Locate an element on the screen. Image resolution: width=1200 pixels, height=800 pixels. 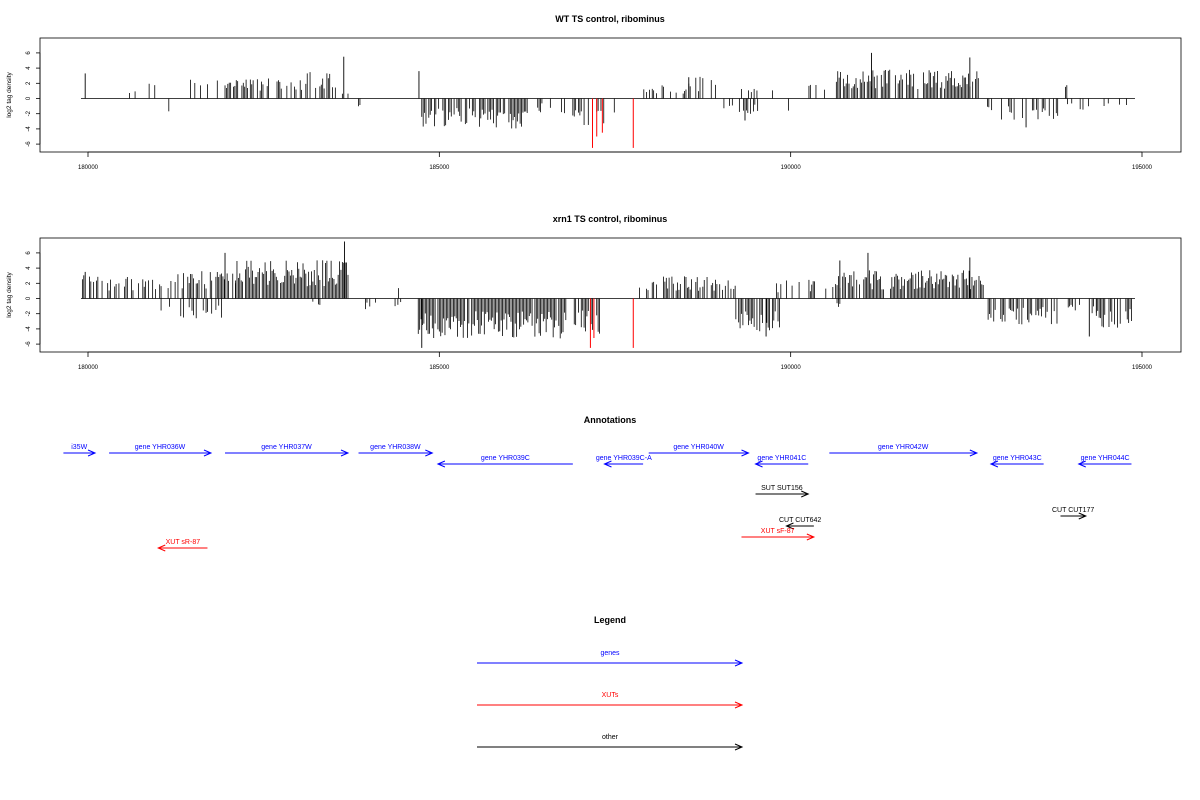
wt-track-title: WT TS control, ribominus is located at coordinates (610, 19).